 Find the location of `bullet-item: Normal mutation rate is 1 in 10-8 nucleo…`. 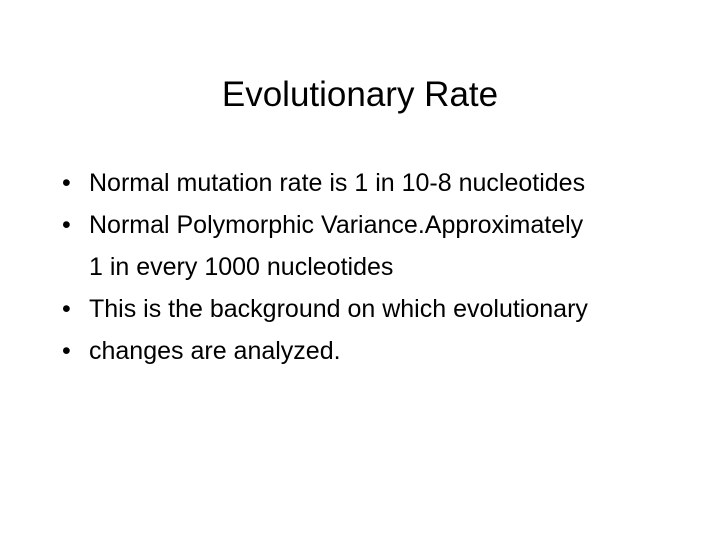

bullet-item: Normal mutation rate is 1 in 10-8 nucleo… is located at coordinates (327, 183).